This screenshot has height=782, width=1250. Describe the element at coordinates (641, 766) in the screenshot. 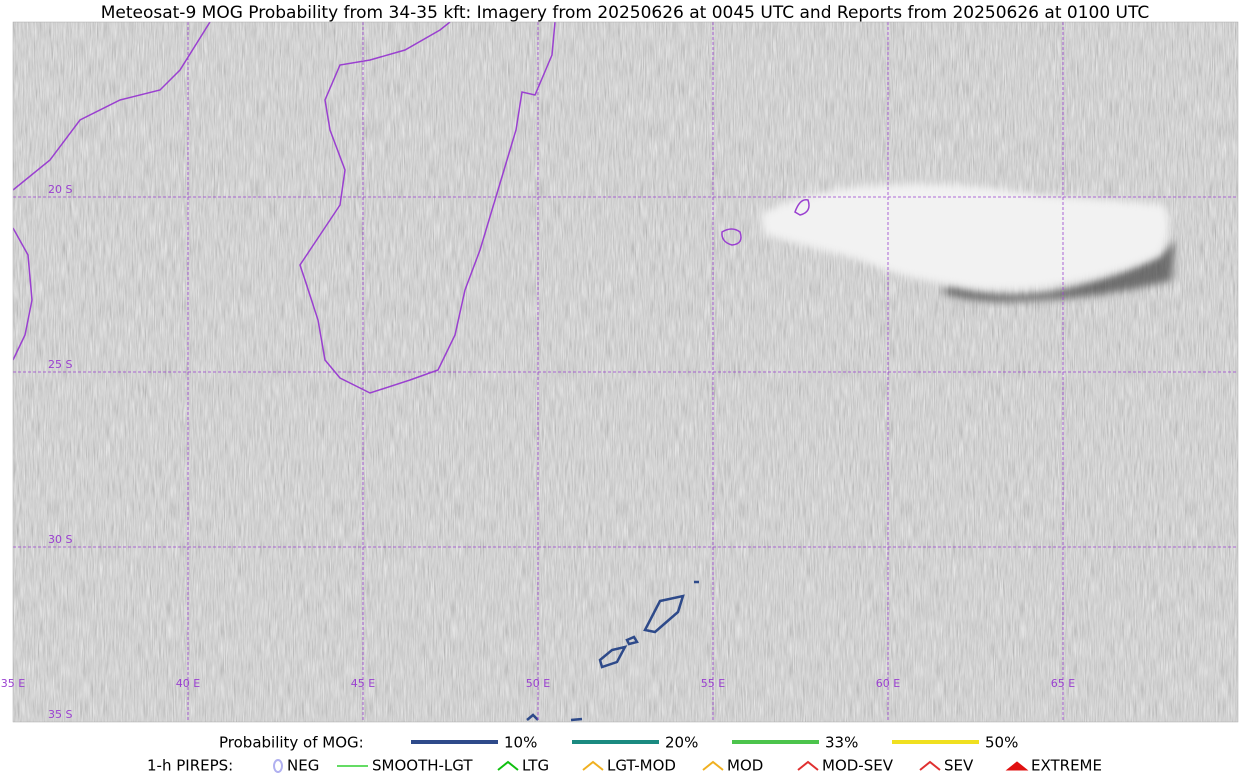

I see `legend-label: LGT-MOD` at that location.